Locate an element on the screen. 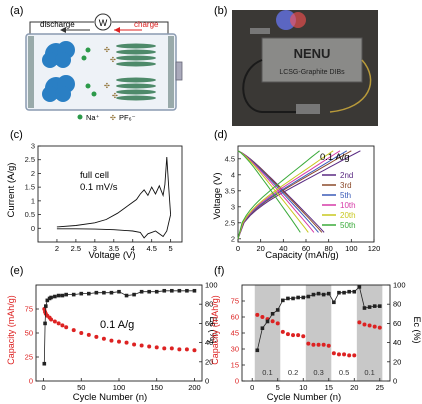 Image resolution: width=422 pixels, height=404 pixels. y-tick-label: 3 is located at coordinates (233, 206).